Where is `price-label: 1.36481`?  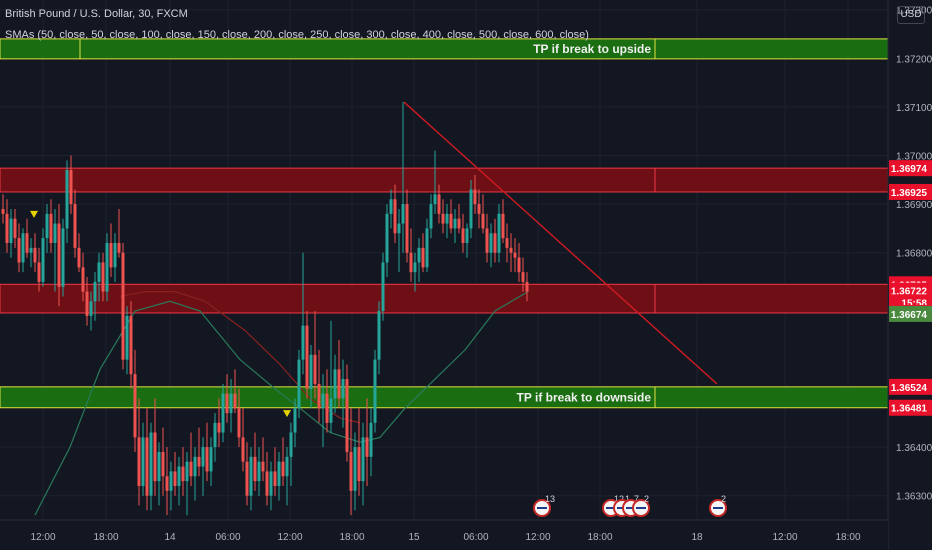 price-label: 1.36481 is located at coordinates (909, 409).